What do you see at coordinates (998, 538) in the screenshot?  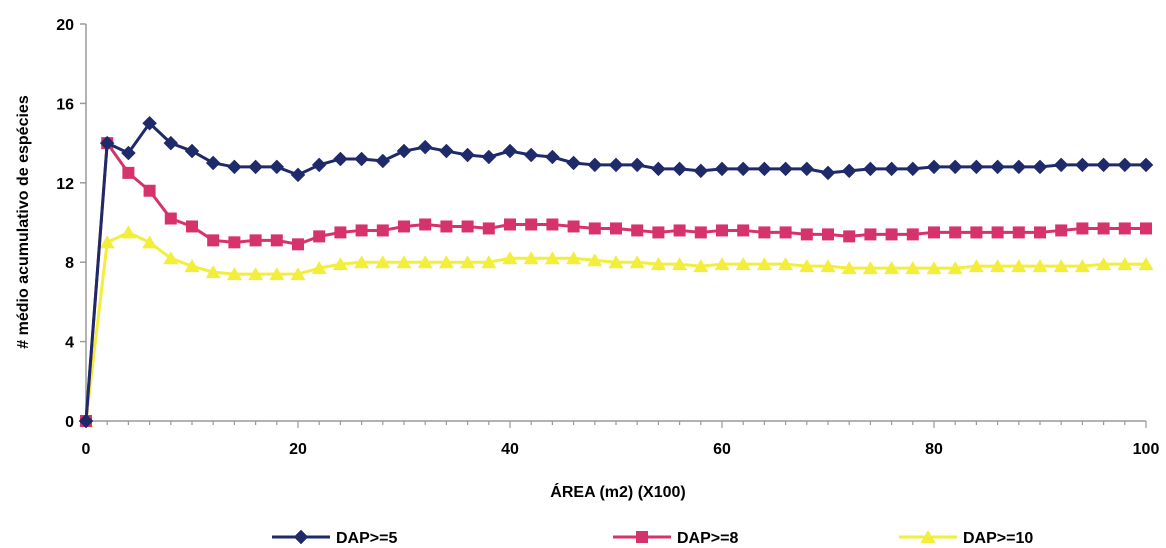 I see `legend-label: DAP>=10` at bounding box center [998, 538].